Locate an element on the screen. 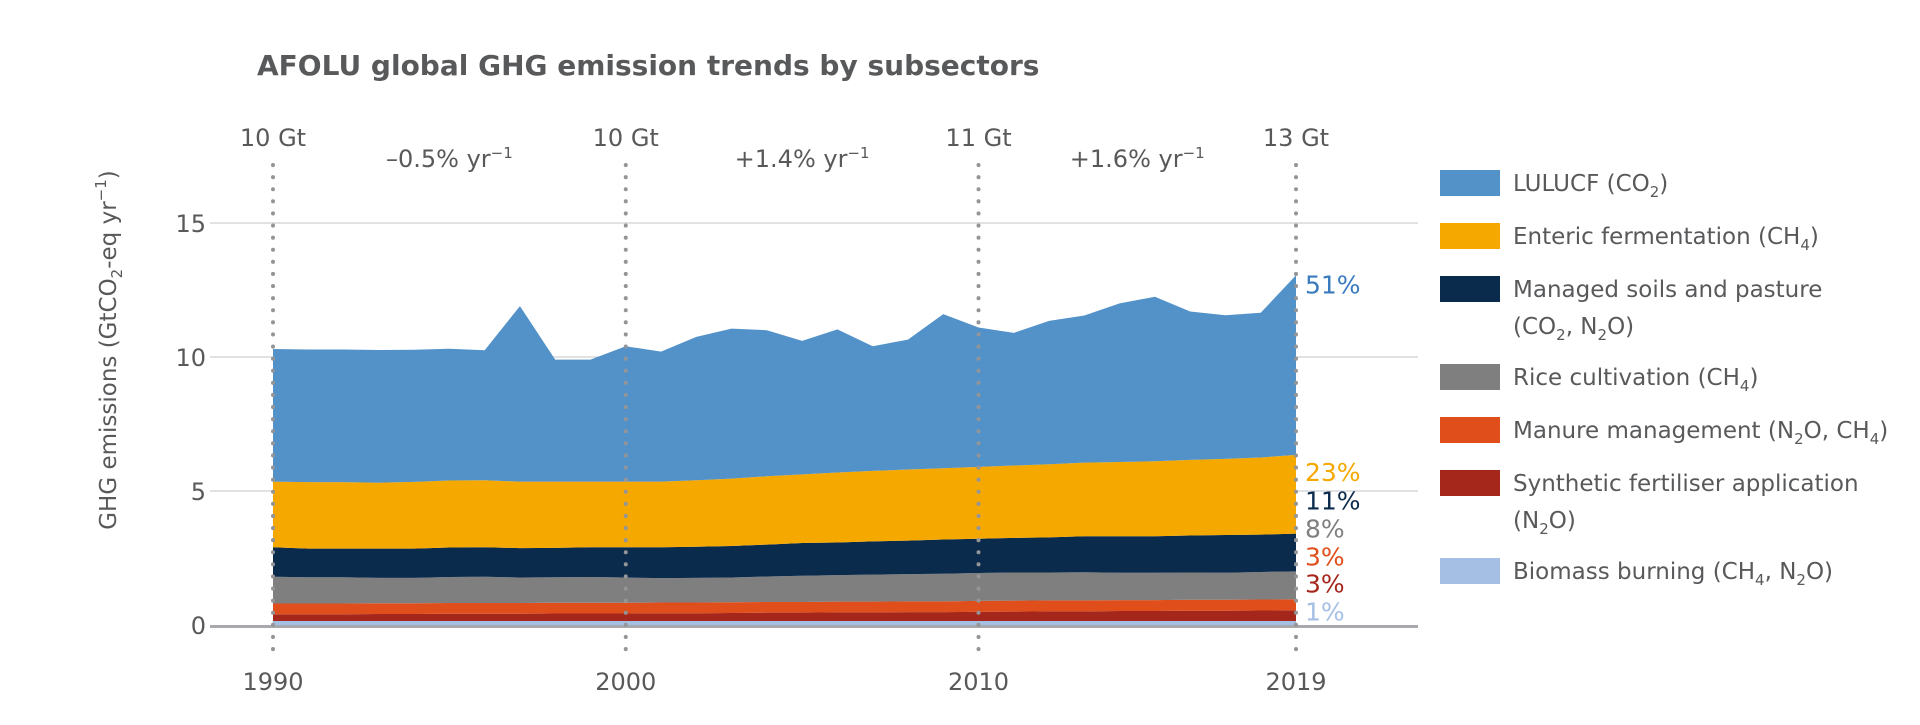 Image resolution: width=1920 pixels, height=725 pixels. legend-label: Enteric fermentation (CH4) is located at coordinates (1666, 239).